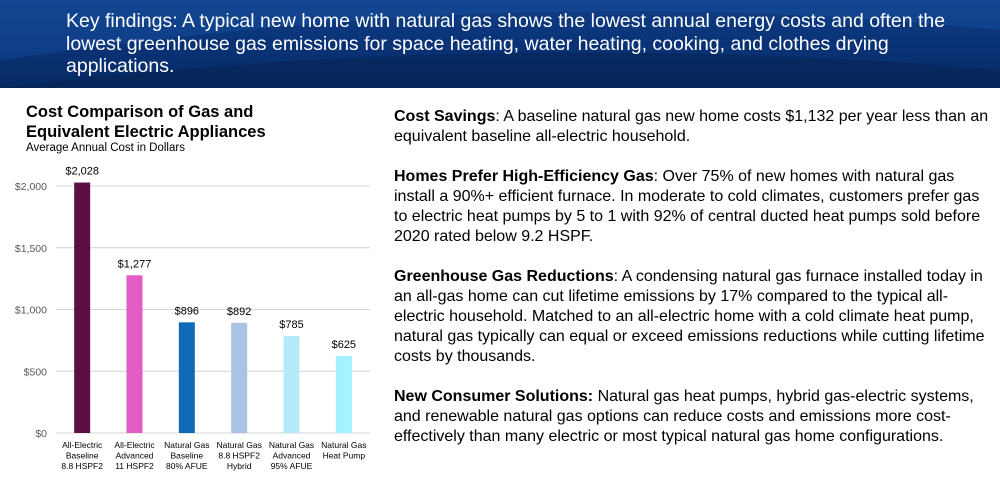 The width and height of the screenshot is (1000, 479). What do you see at coordinates (343, 450) in the screenshot?
I see `x-category-label: Natural Gas Heat Pump` at bounding box center [343, 450].